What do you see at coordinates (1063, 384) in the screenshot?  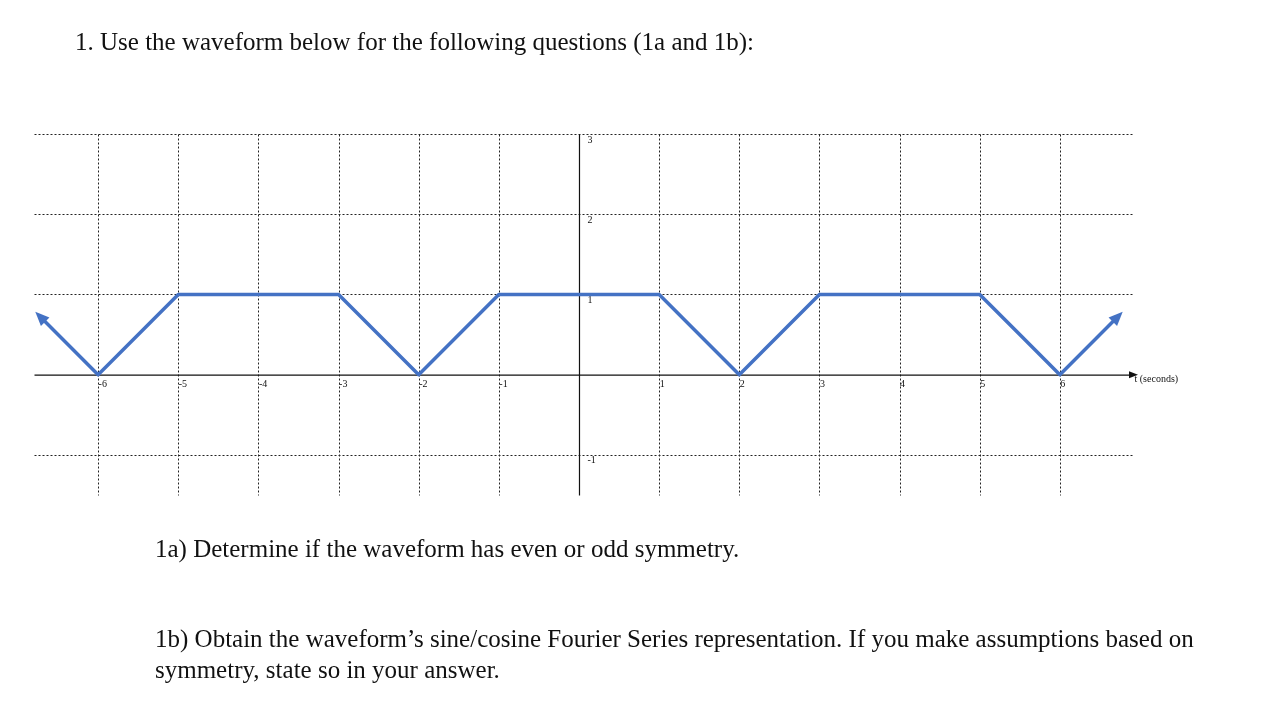 I see `x-tick-label: 6` at bounding box center [1063, 384].